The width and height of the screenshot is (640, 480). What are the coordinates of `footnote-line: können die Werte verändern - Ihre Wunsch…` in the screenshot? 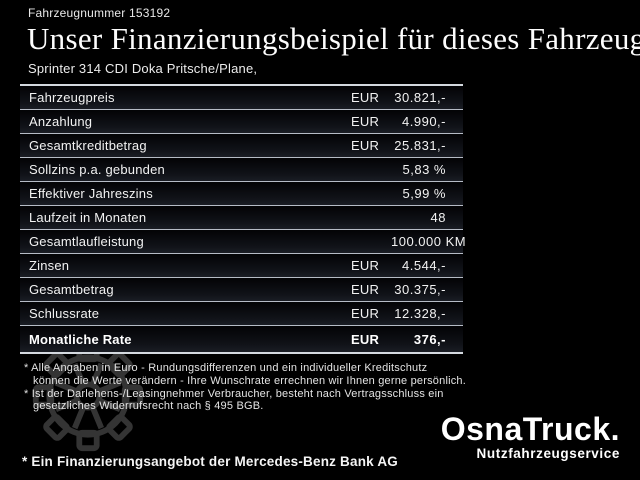 It's located at (250, 380).